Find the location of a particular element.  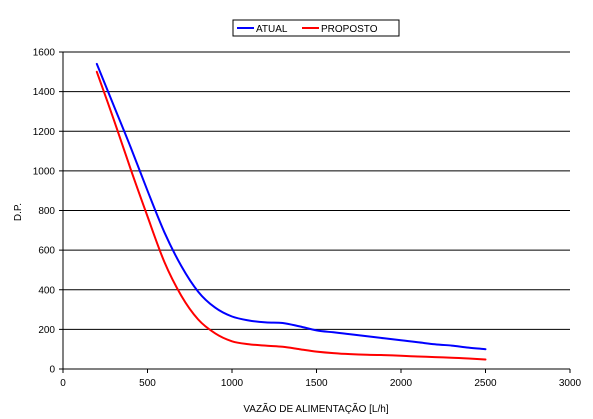

x-tick-label: 1500 is located at coordinates (316, 383).